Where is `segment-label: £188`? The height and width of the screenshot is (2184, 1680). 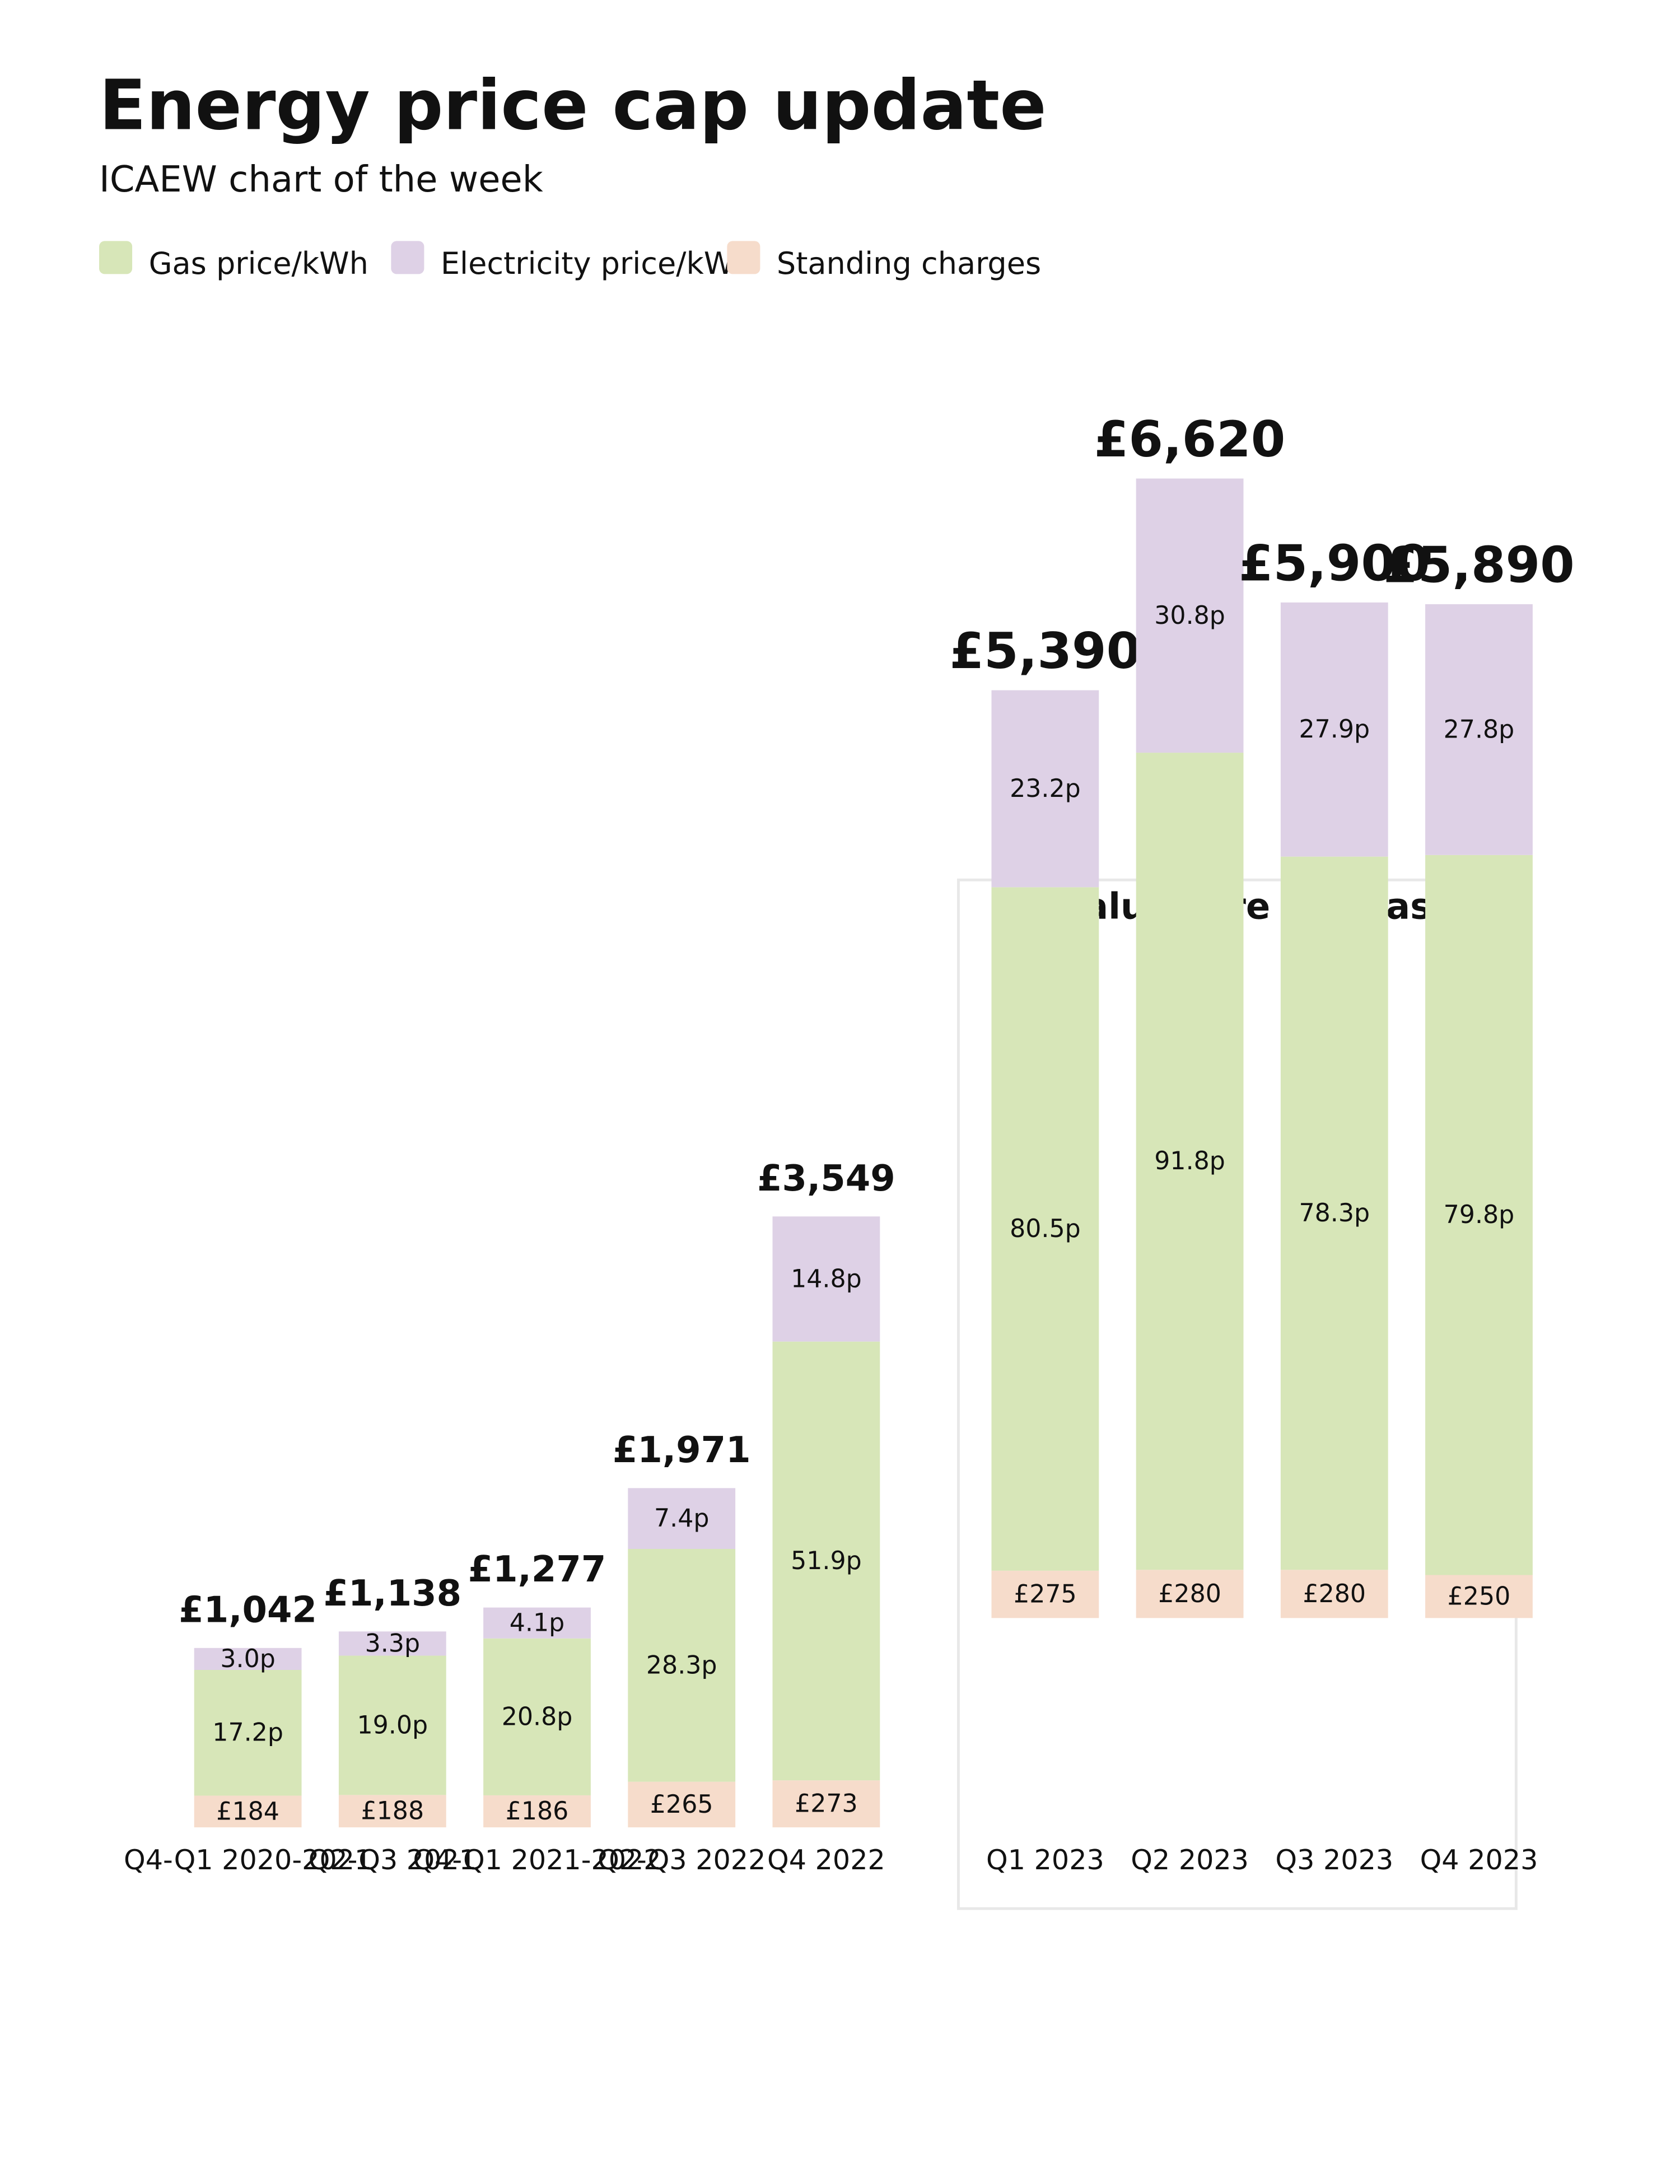
segment-label: £188 is located at coordinates (393, 1812).